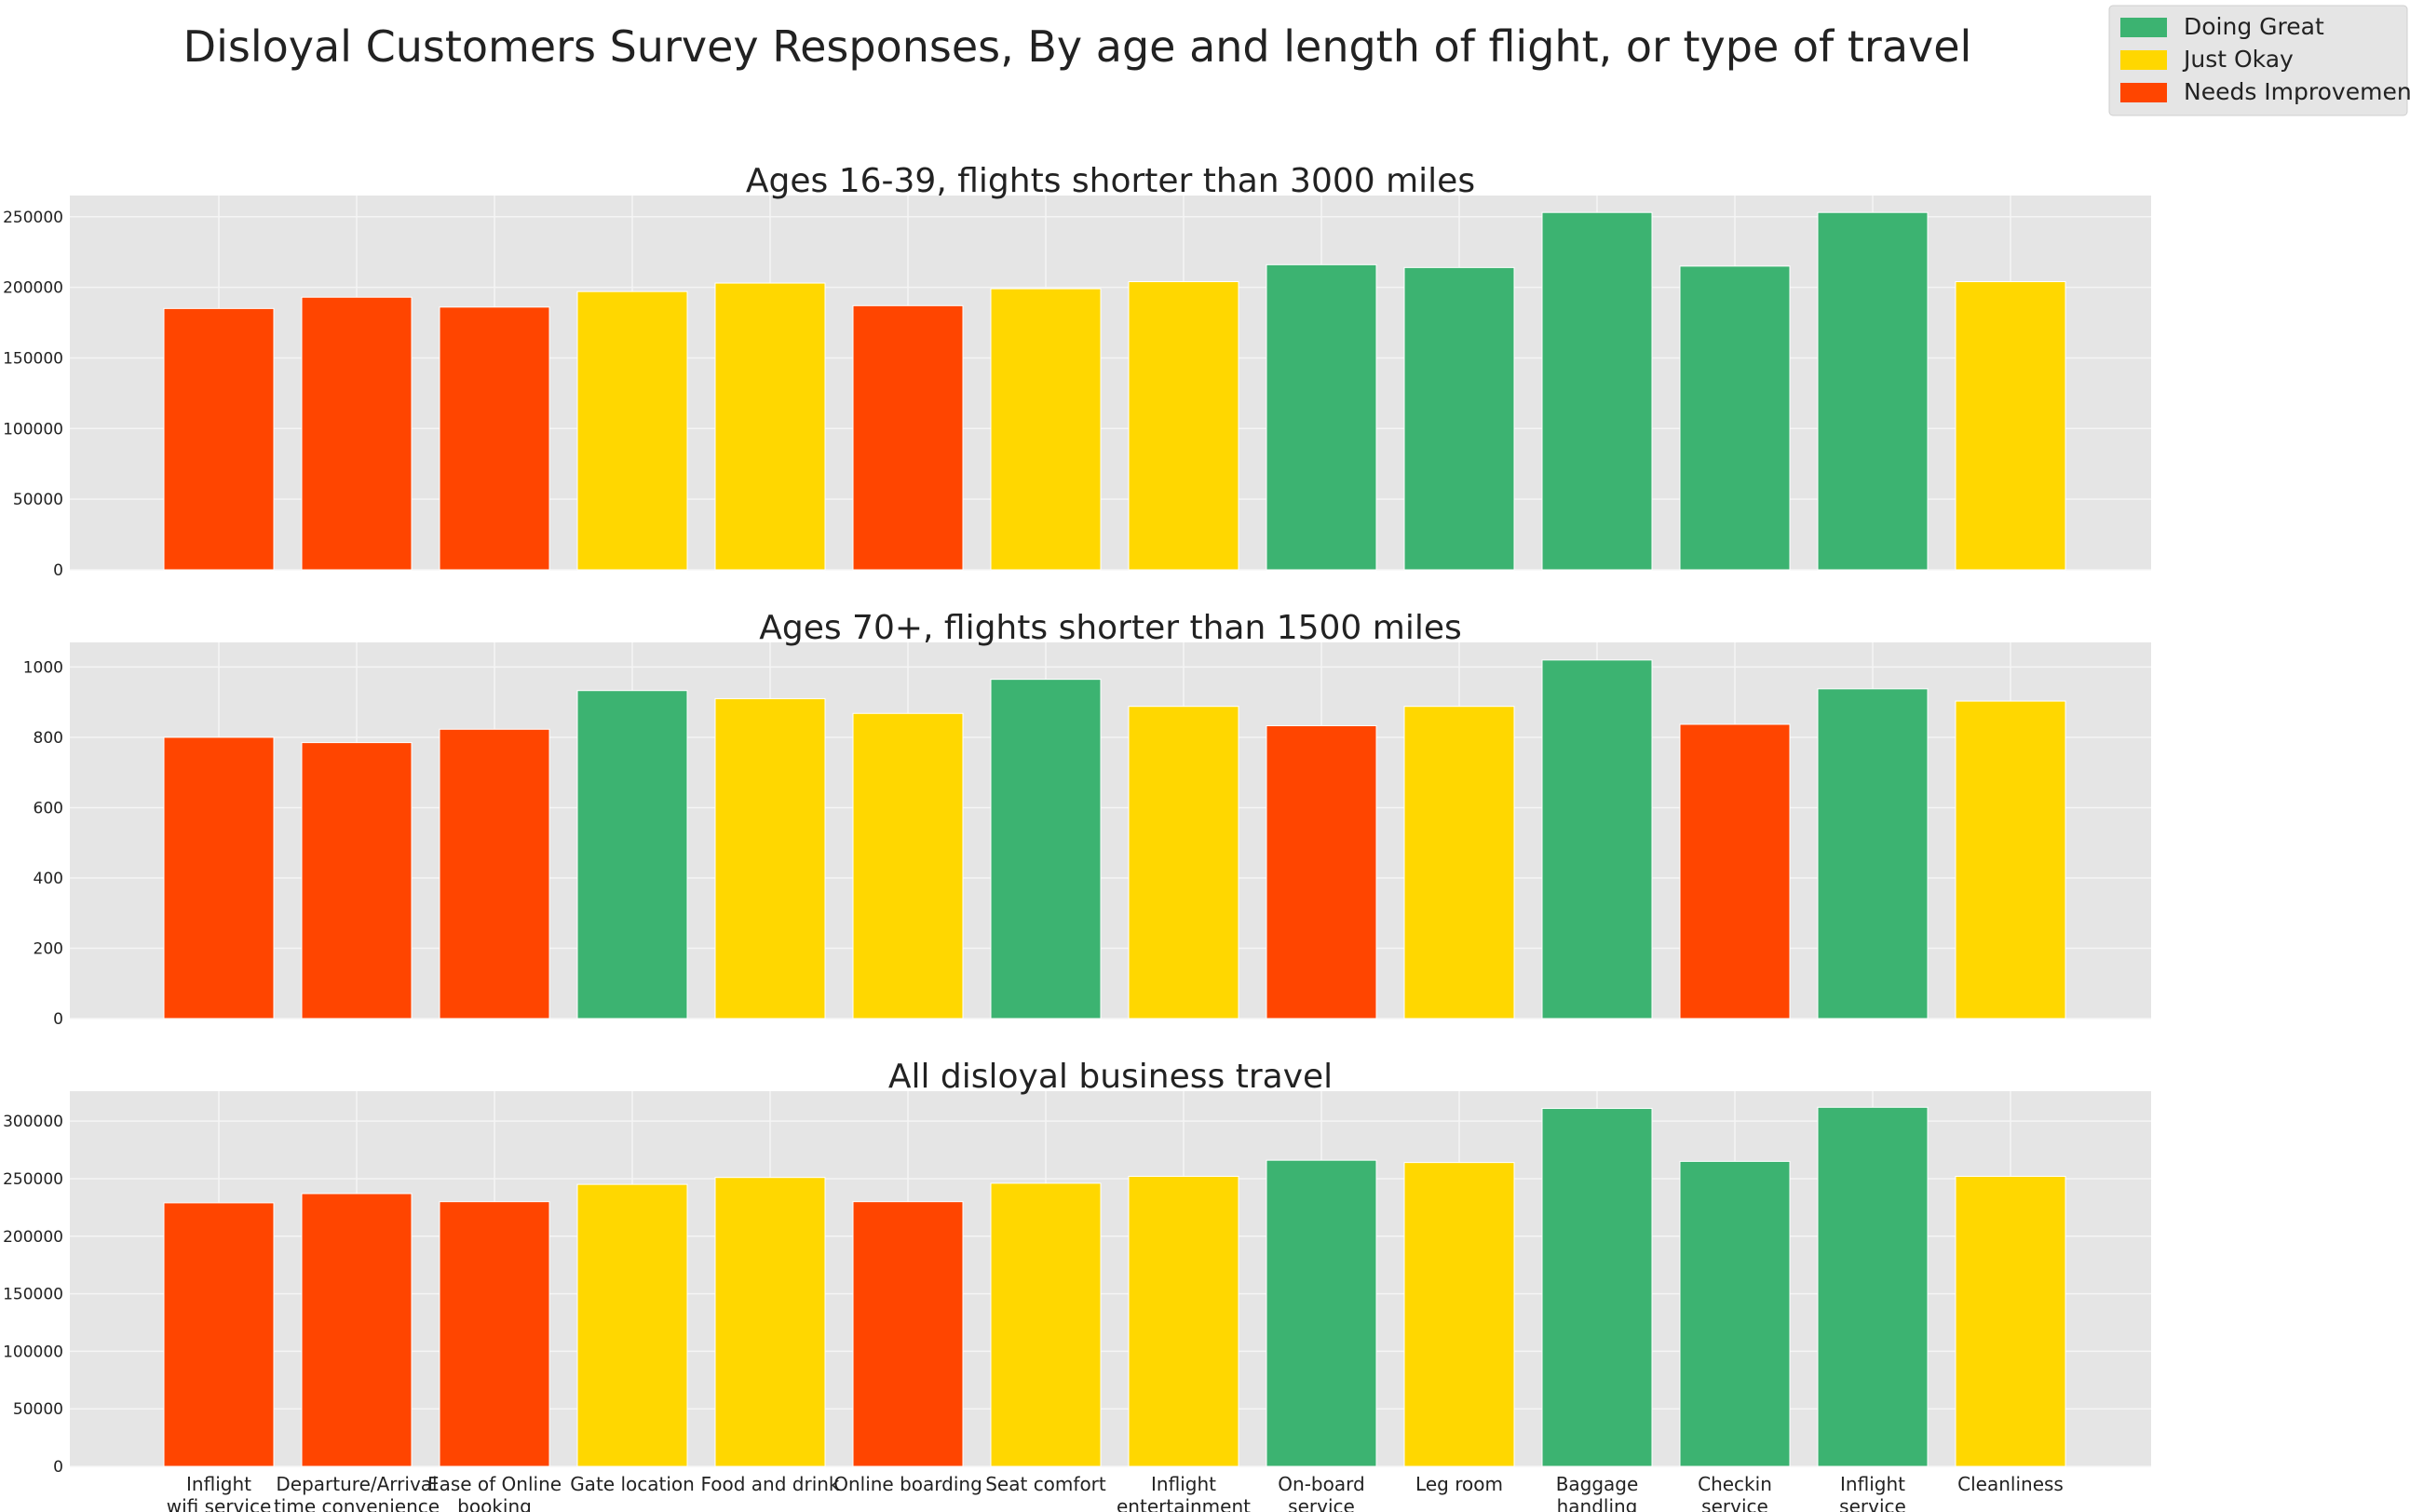 This screenshot has height=1512, width=2410. What do you see at coordinates (219, 1492) in the screenshot?
I see `x-tick-label: Inflight wifi service` at bounding box center [219, 1492].